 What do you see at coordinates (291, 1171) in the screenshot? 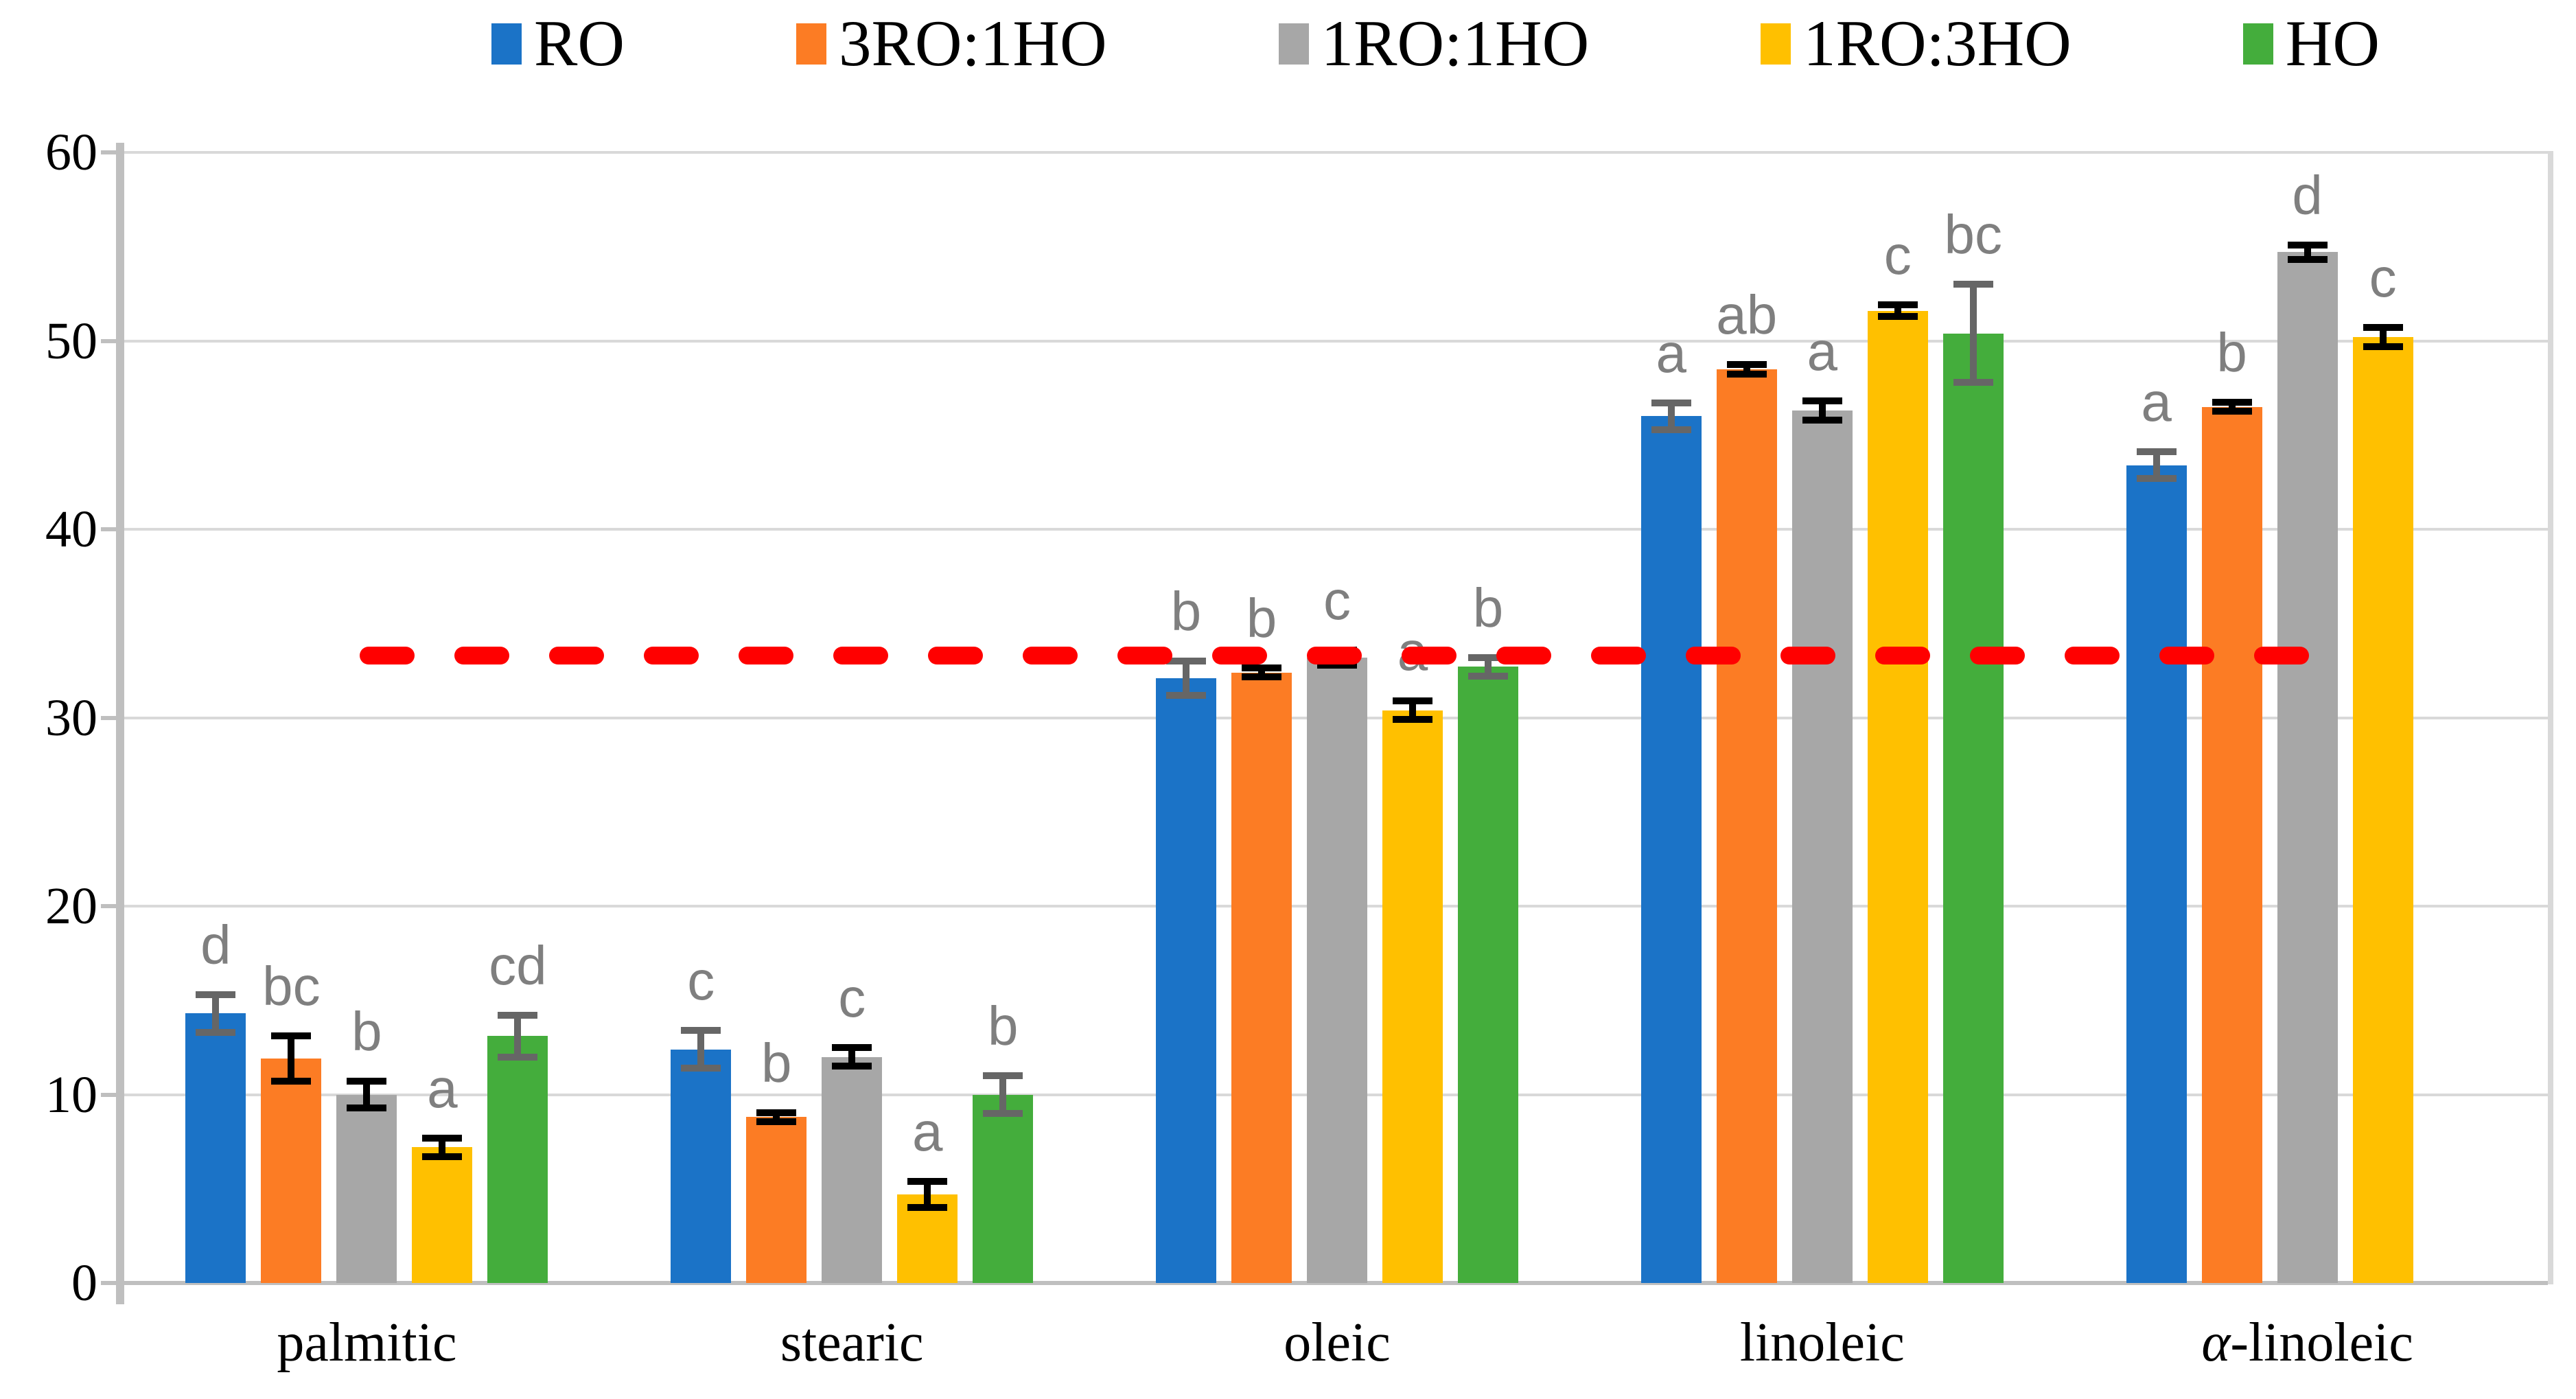
I see `bar-3RO:1HO-palmitic` at bounding box center [291, 1171].